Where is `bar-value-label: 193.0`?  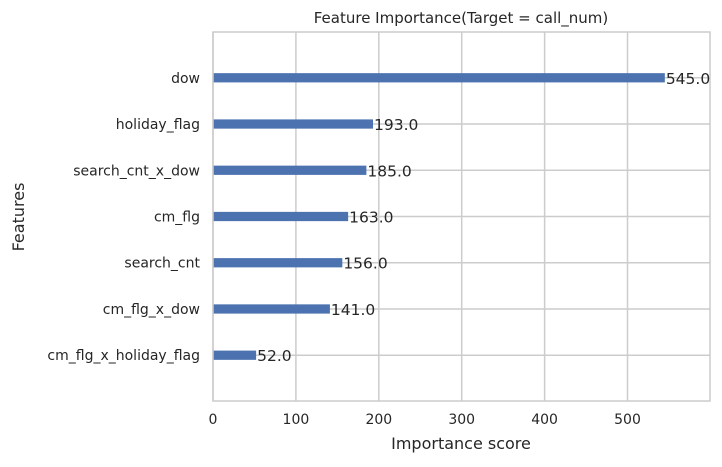
bar-value-label: 193.0 is located at coordinates (396, 125).